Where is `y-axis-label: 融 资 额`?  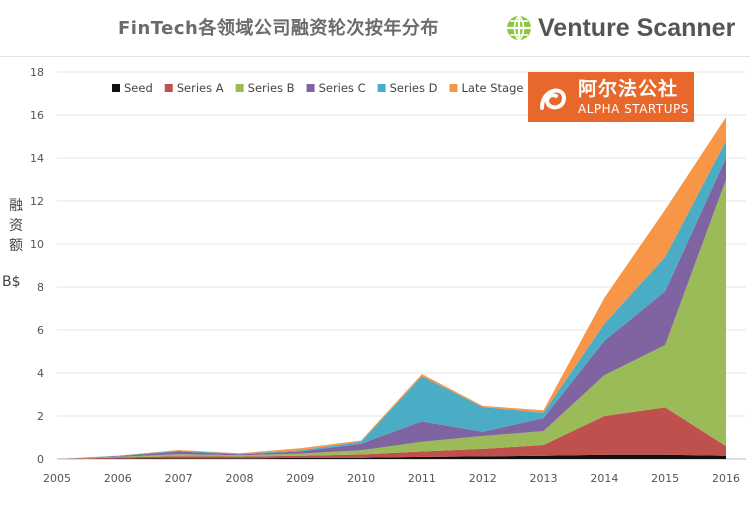 y-axis-label: 融 资 额 is located at coordinates (16, 226).